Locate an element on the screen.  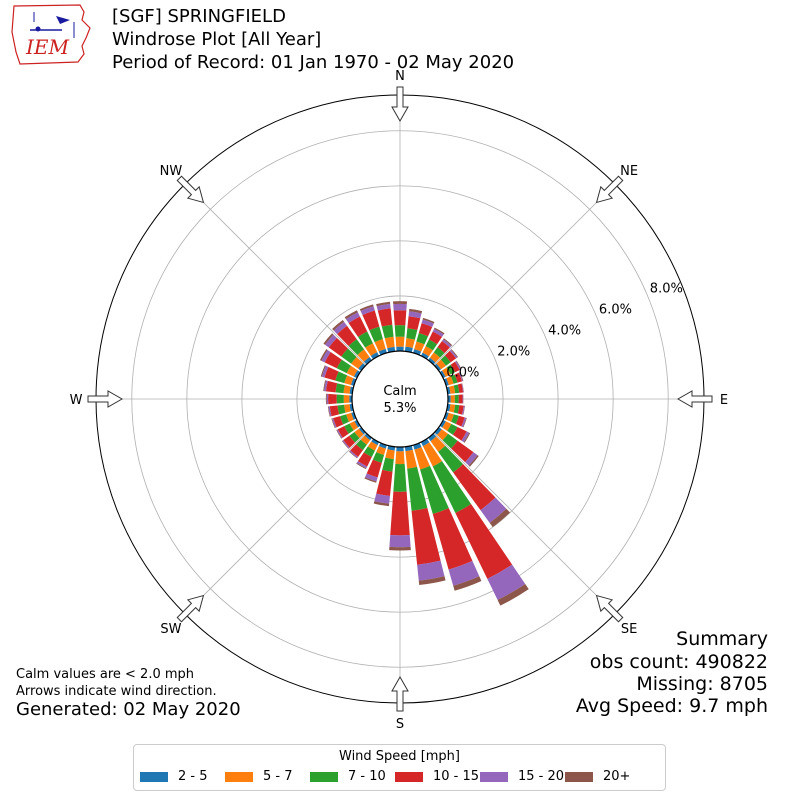
grid-spoke is located at coordinates (275, 523).